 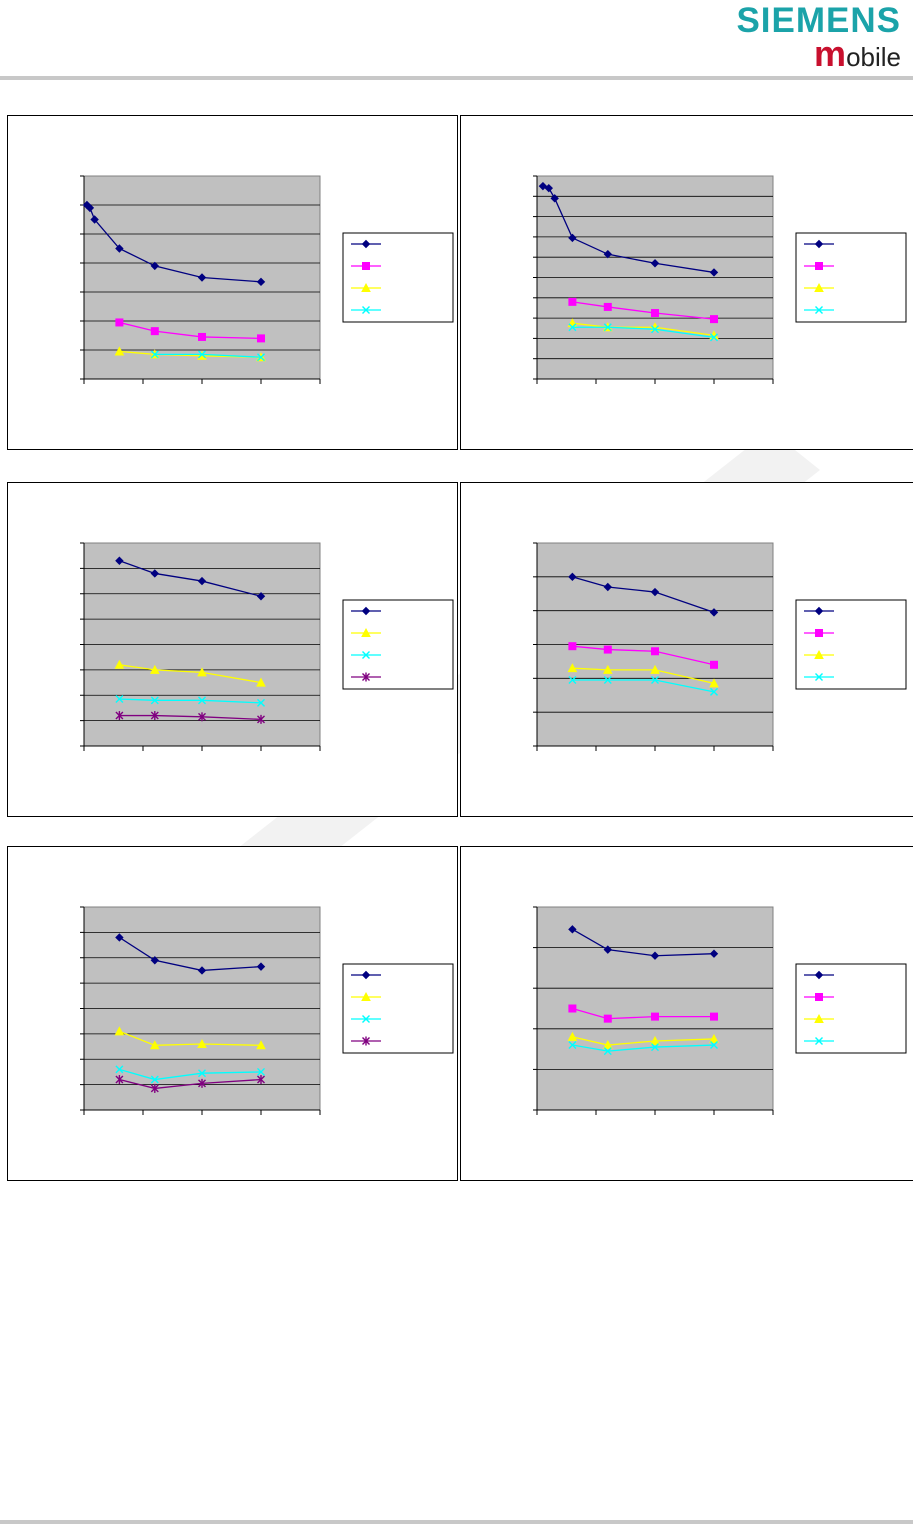 What do you see at coordinates (720, 279) in the screenshot?
I see `chart-2-svg` at bounding box center [720, 279].